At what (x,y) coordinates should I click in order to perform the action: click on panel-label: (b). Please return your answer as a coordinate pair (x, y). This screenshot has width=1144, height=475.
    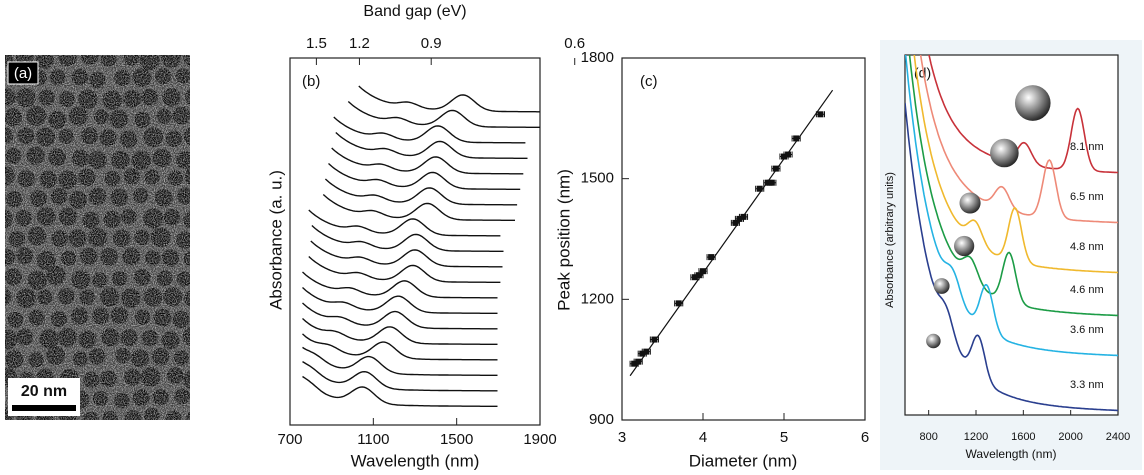
    Looking at the image, I should click on (311, 81).